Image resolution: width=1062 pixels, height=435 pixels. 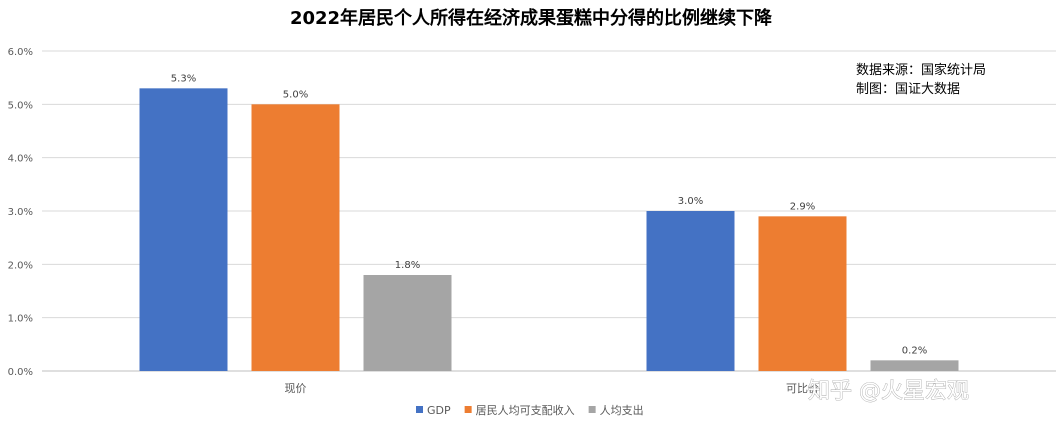 I want to click on legend: GDP 居民人均可支配收入 人均支出, so click(x=530, y=410).